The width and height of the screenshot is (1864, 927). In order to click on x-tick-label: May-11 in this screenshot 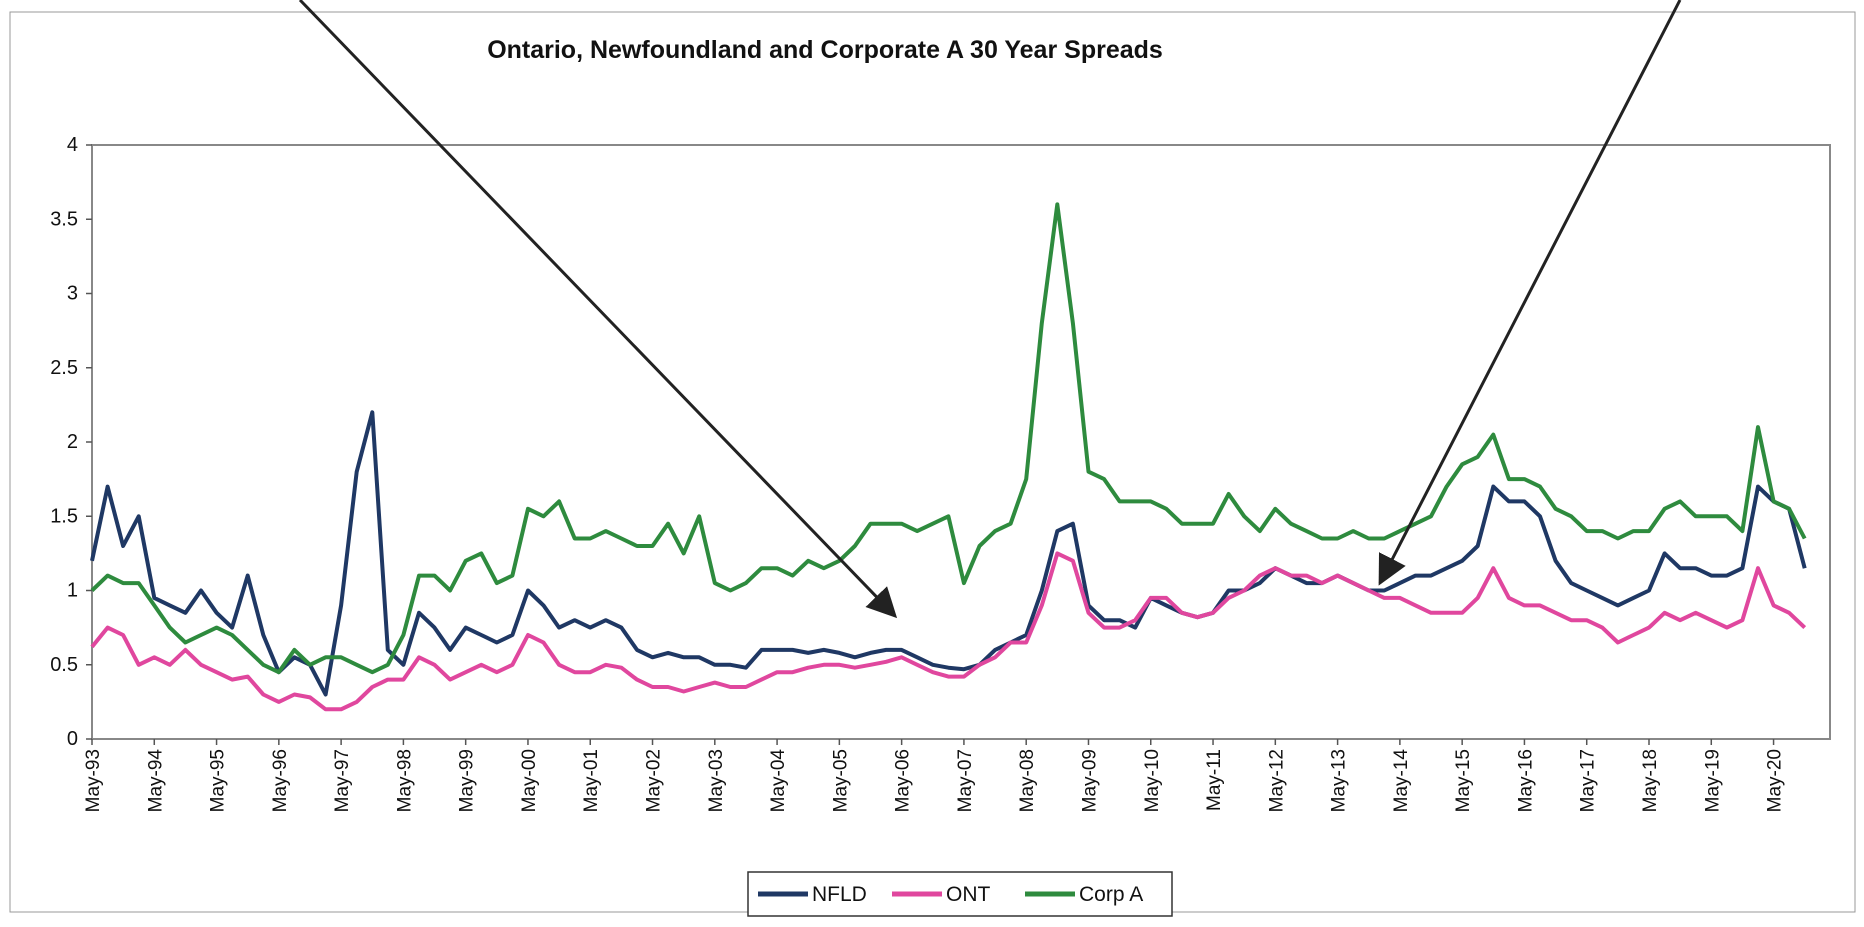, I will do `click(1214, 780)`.